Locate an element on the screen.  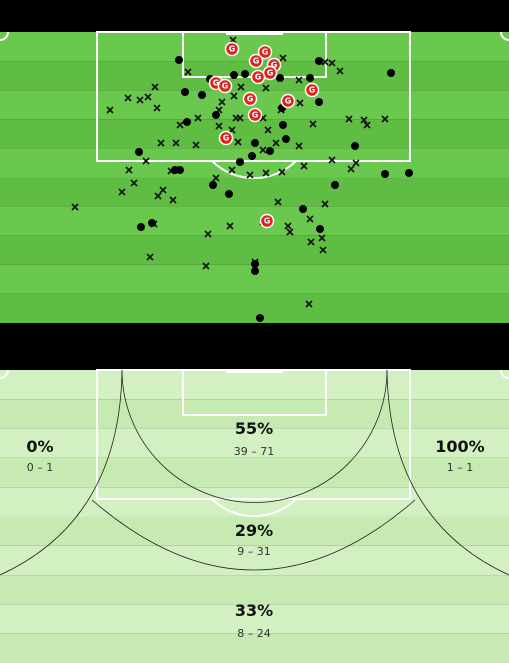
zone-range: 1 – 1 is located at coordinates (460, 467).